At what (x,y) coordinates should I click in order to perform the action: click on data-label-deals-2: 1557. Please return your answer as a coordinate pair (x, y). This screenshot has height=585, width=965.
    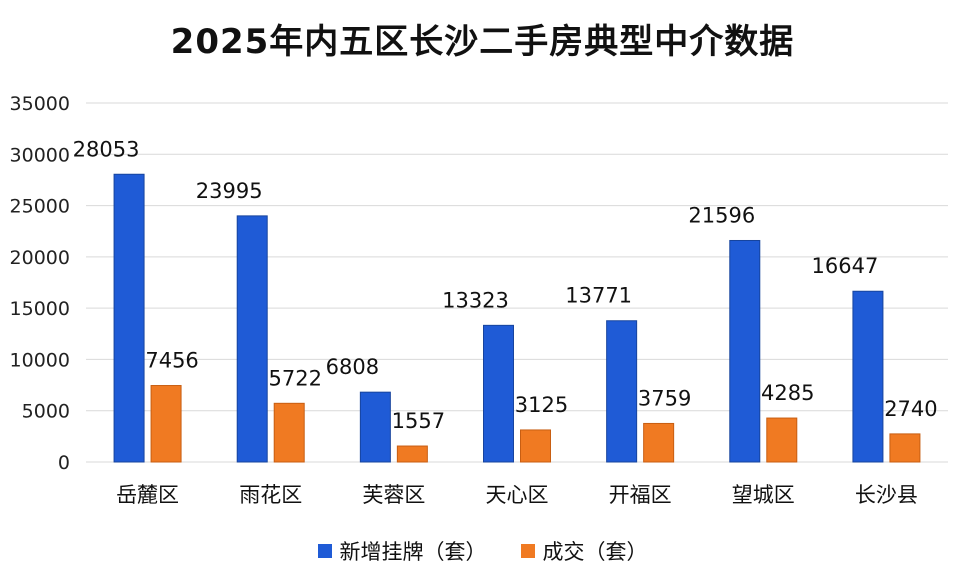
    Looking at the image, I should click on (418, 421).